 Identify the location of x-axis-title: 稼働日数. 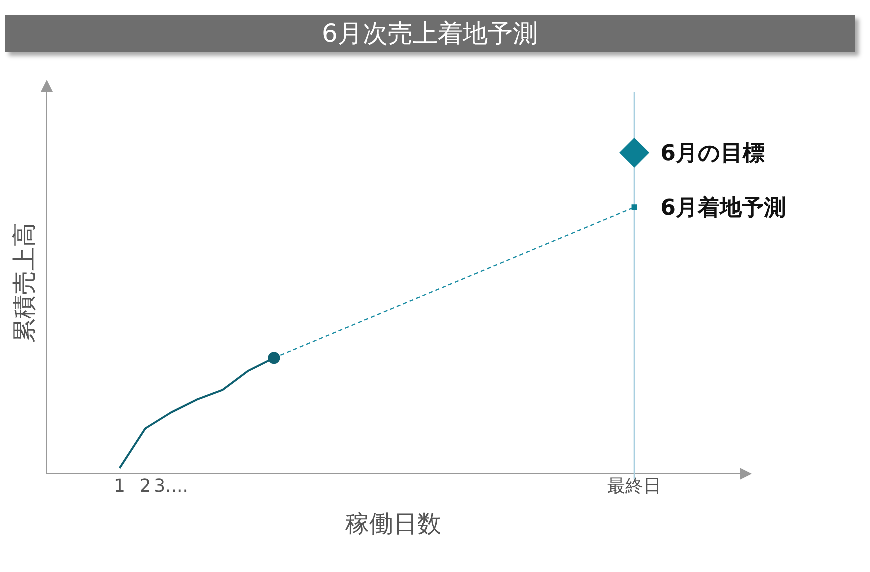
(393, 524).